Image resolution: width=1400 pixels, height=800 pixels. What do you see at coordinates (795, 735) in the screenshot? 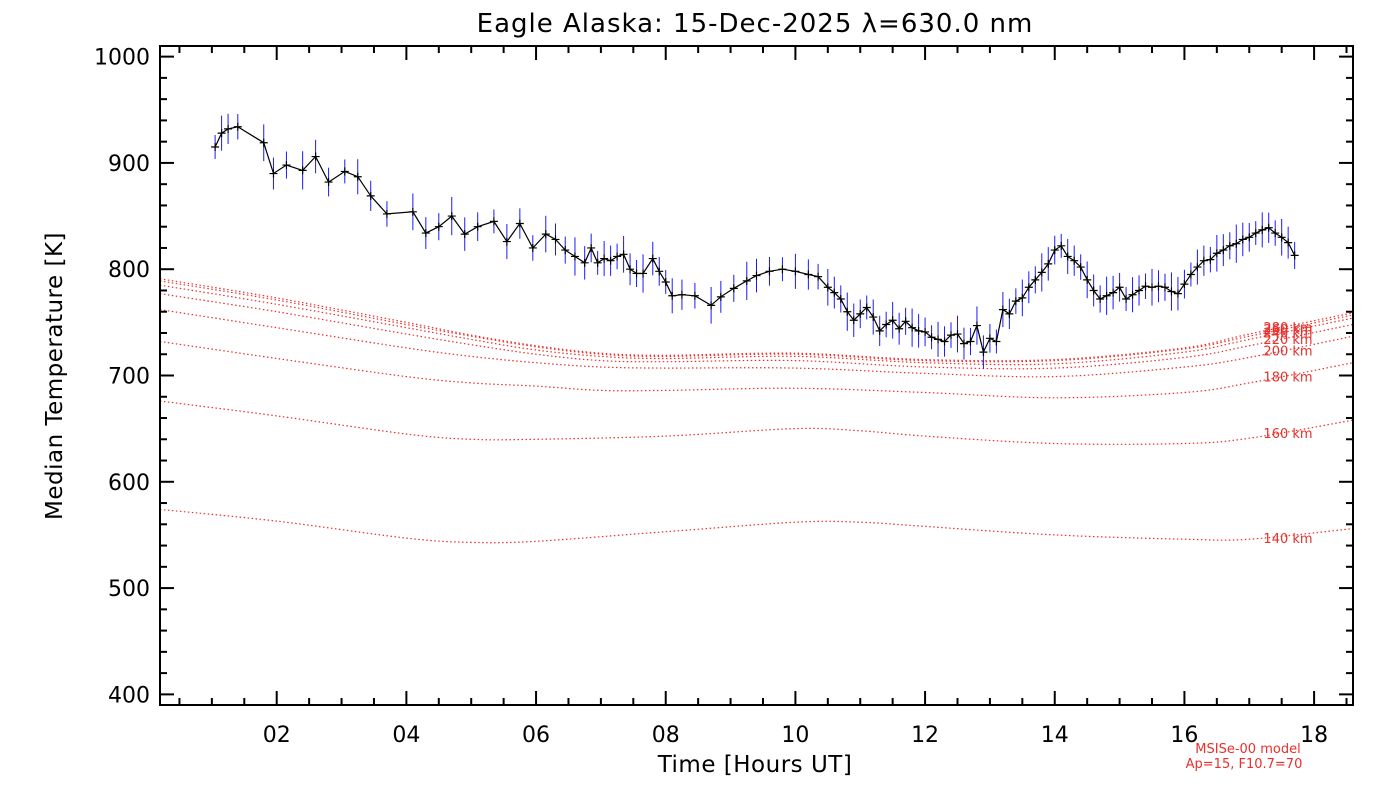
I see `x-tick-label: 10` at bounding box center [795, 735].